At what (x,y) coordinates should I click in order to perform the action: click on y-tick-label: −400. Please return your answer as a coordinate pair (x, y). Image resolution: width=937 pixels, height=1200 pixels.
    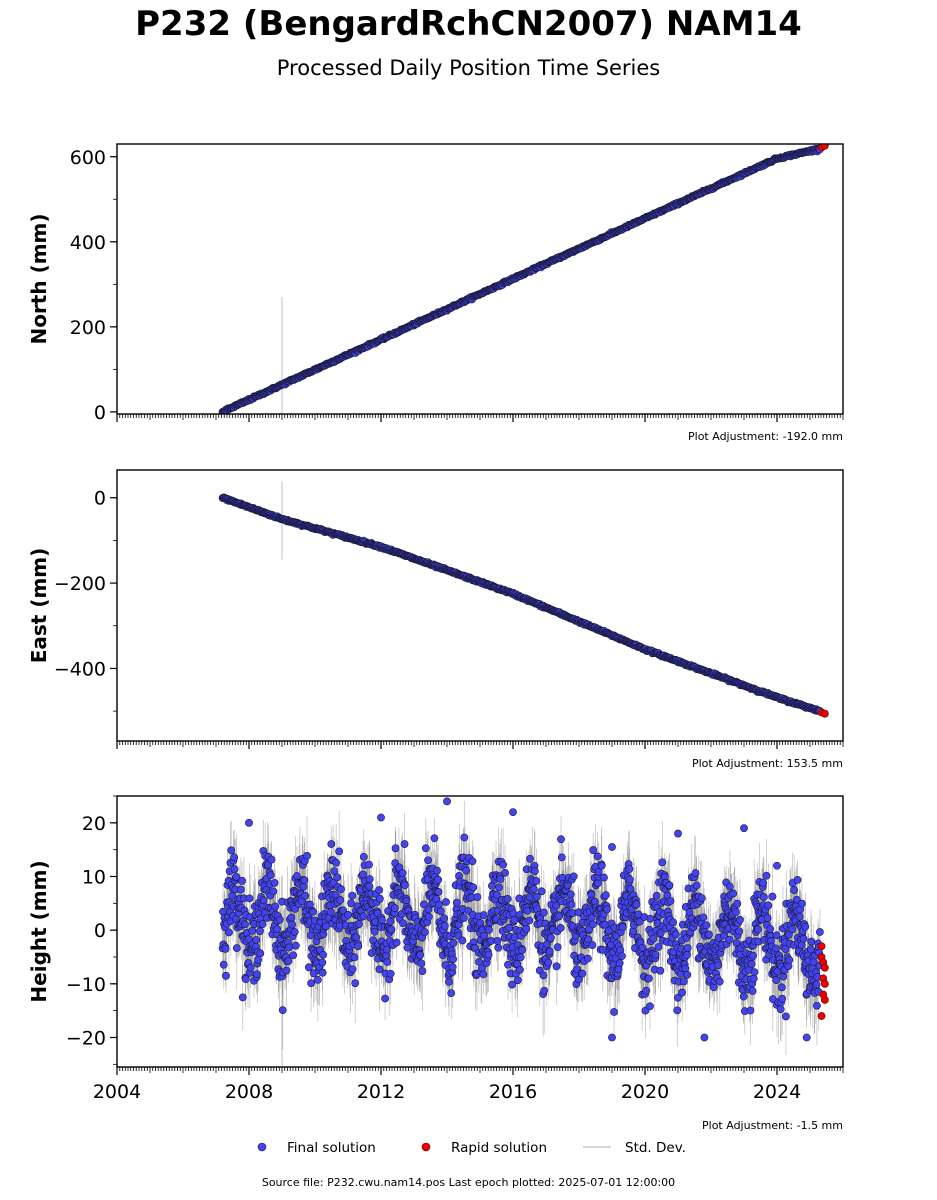
    Looking at the image, I should click on (80, 669).